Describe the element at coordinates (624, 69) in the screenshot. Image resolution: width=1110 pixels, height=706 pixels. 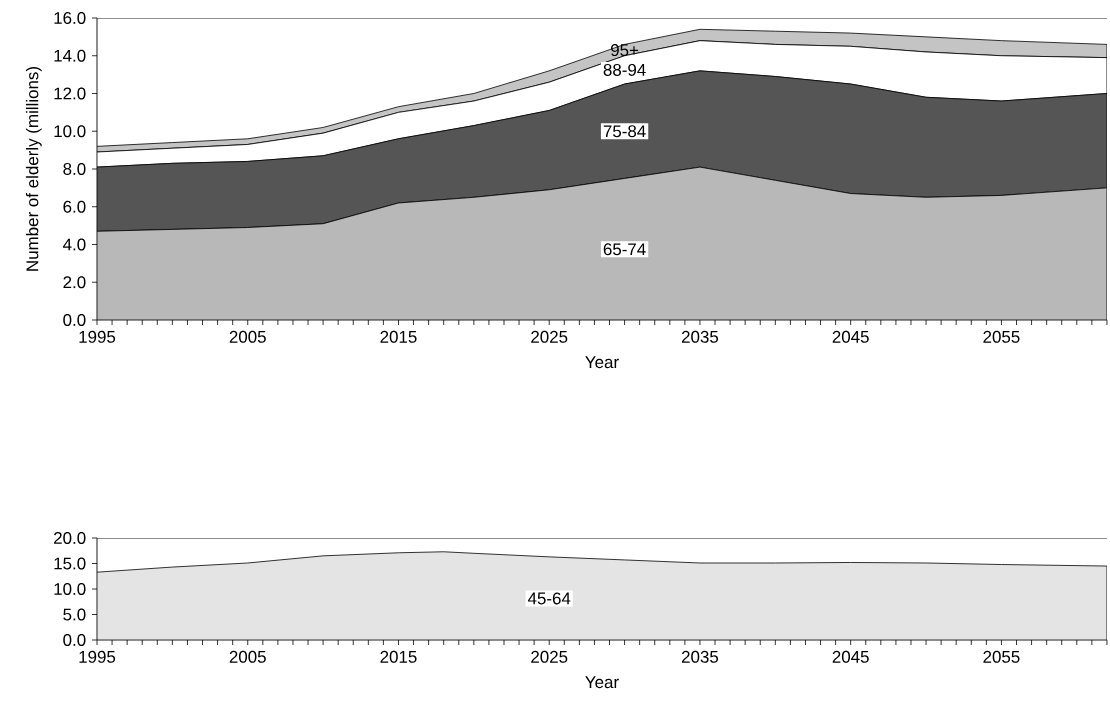
I see `series-label: 88-94` at that location.